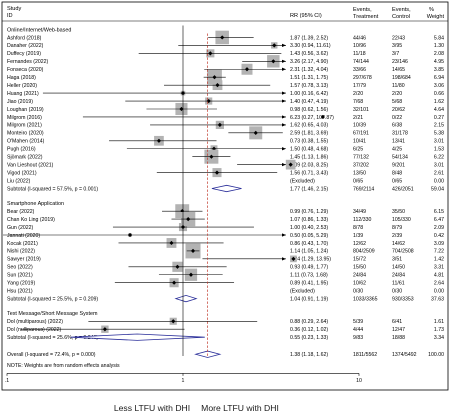 The height and width of the screenshot is (418, 450). I want to click on study-27-ci-label: 1.11 (0.73, 1.68), so click(309, 276).